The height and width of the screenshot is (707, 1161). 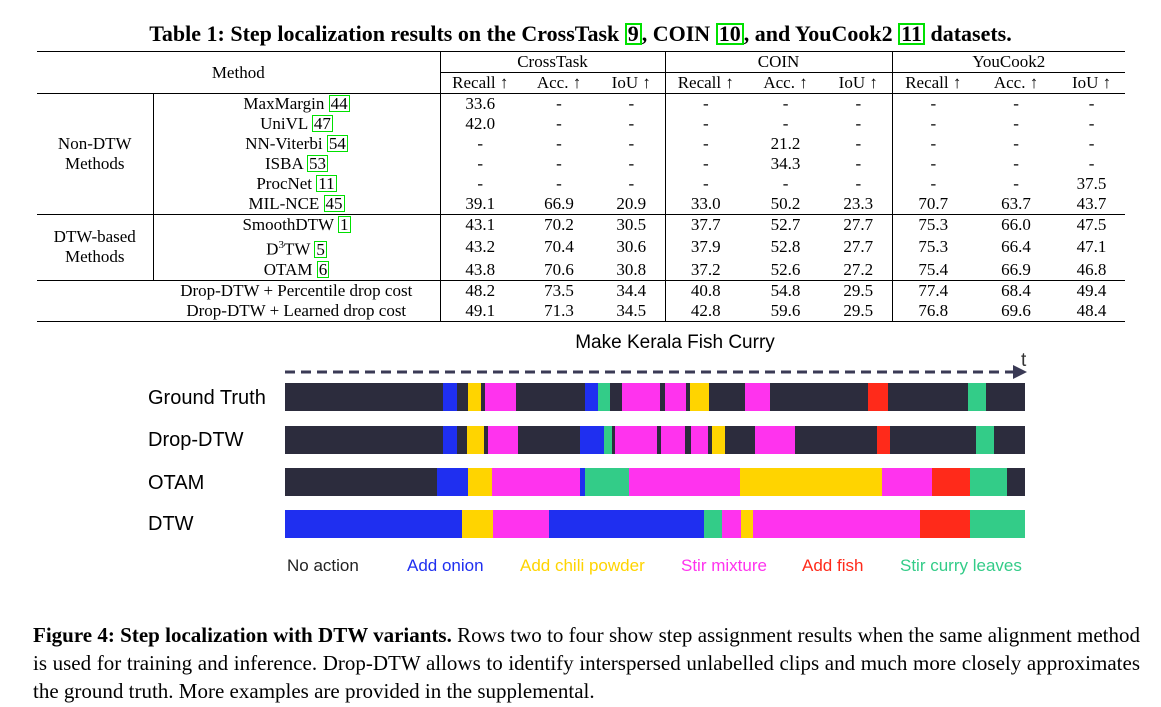 I want to click on table-cell: 43.7, so click(x=1091, y=203).